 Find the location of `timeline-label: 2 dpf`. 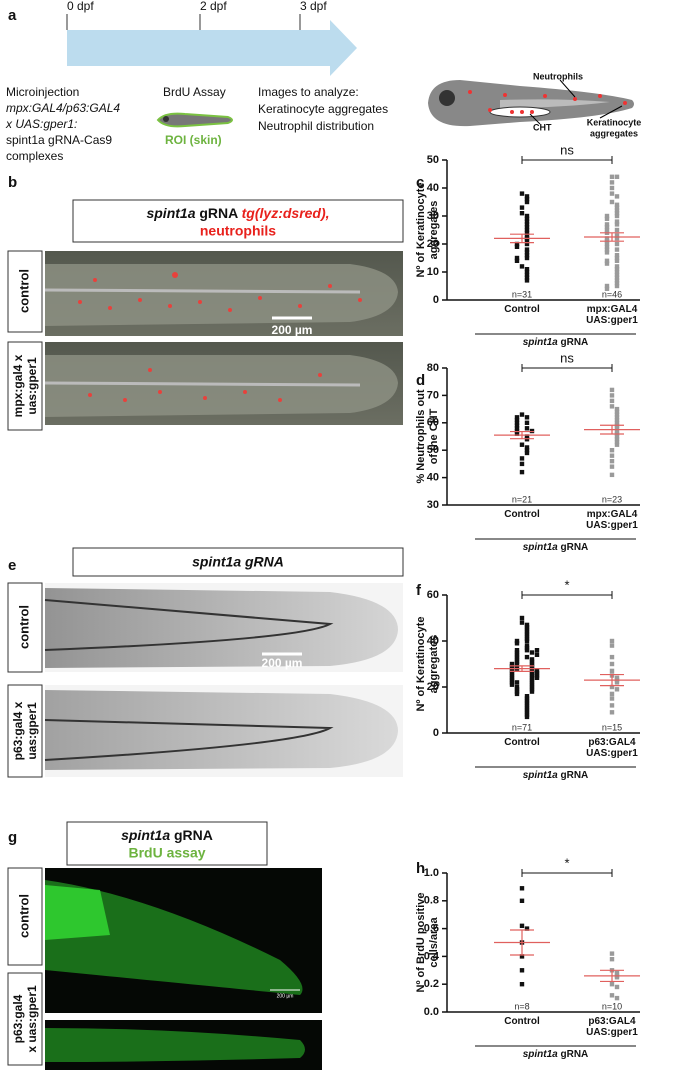

timeline-label: 2 dpf is located at coordinates (213, 6).